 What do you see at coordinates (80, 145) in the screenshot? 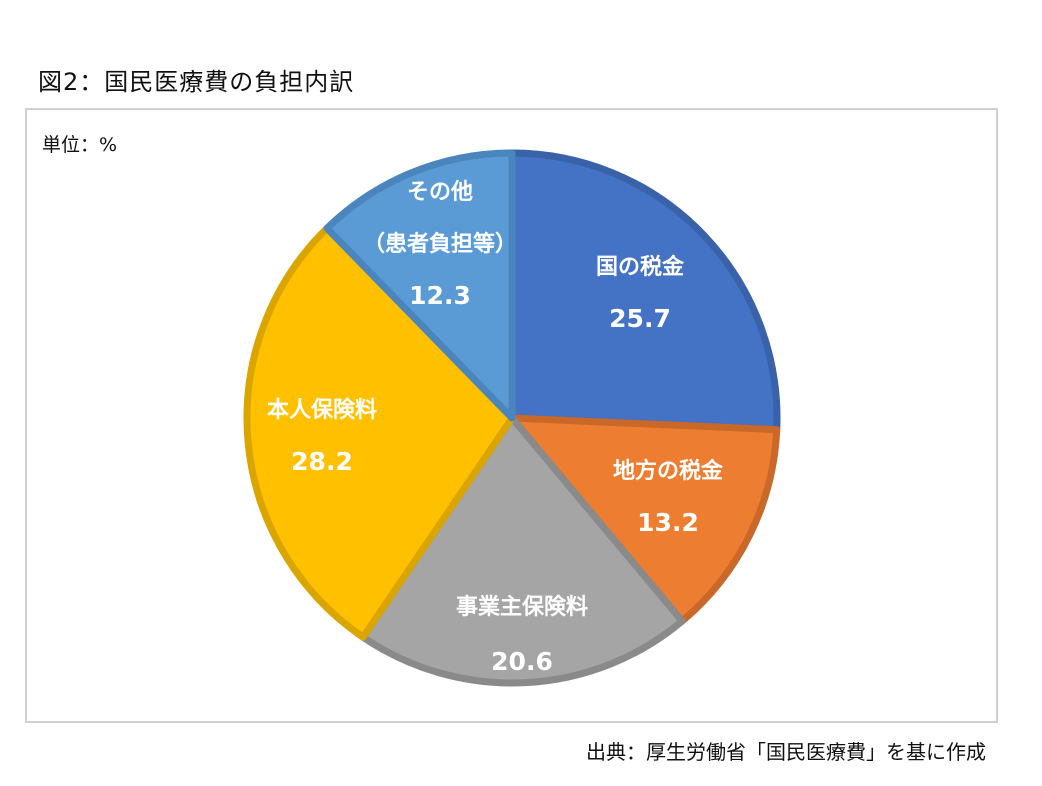
I see `unit-label: 単位：%` at bounding box center [80, 145].